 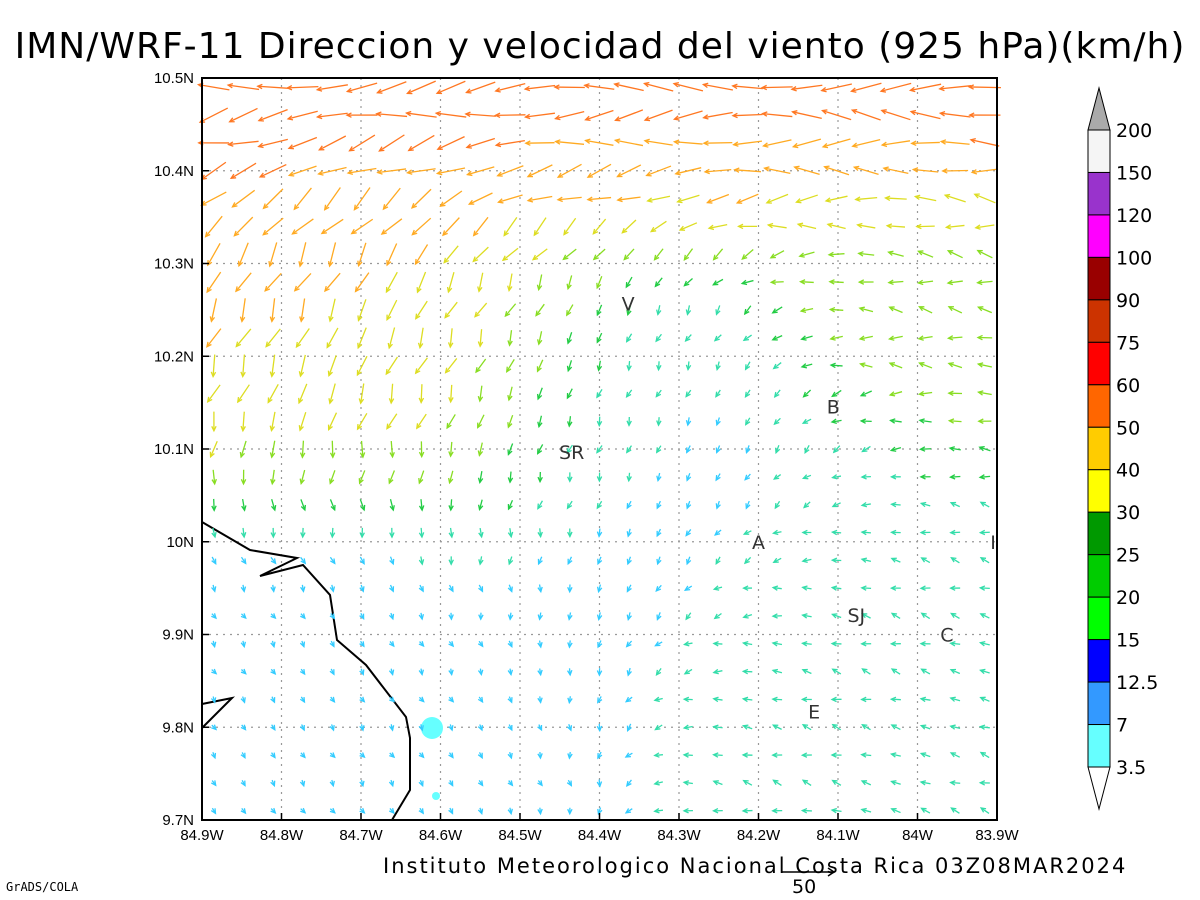 I want to click on y-tick-label: 9.7N, so click(x=178, y=820).